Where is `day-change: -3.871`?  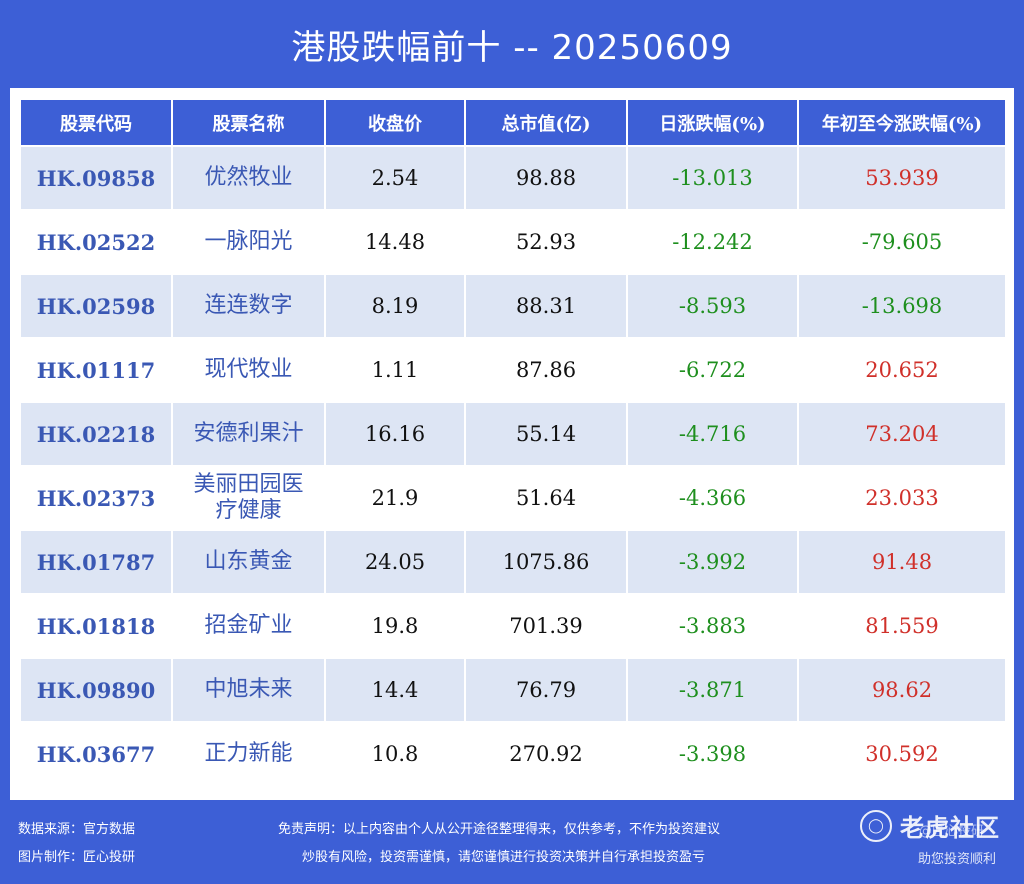 day-change: -3.871 is located at coordinates (712, 690).